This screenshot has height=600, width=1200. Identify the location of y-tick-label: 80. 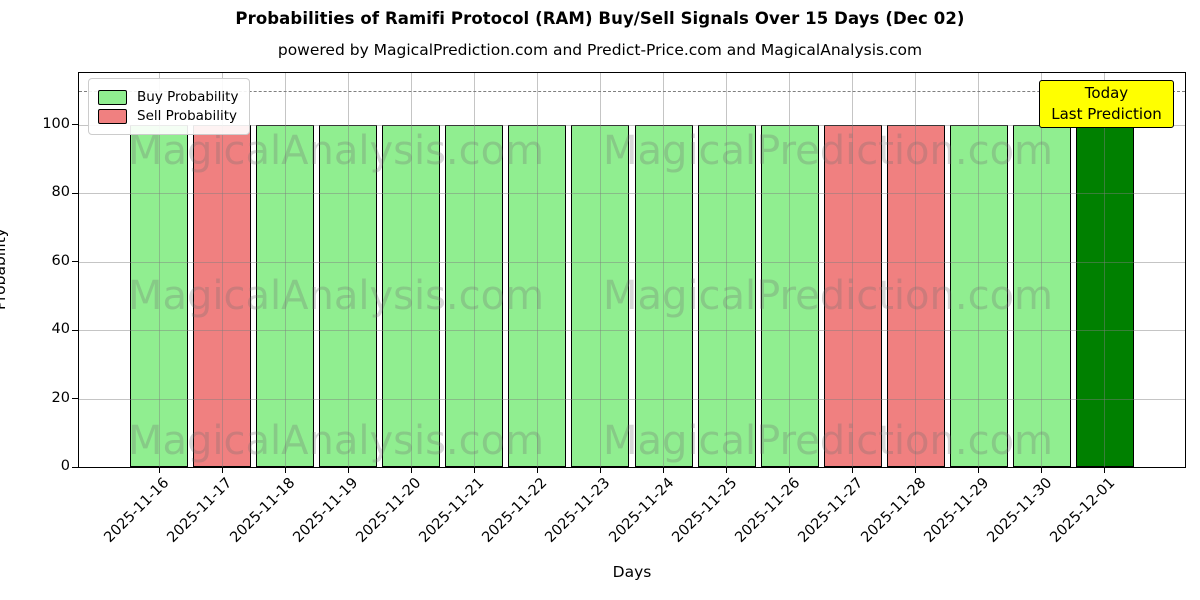
(60, 192).